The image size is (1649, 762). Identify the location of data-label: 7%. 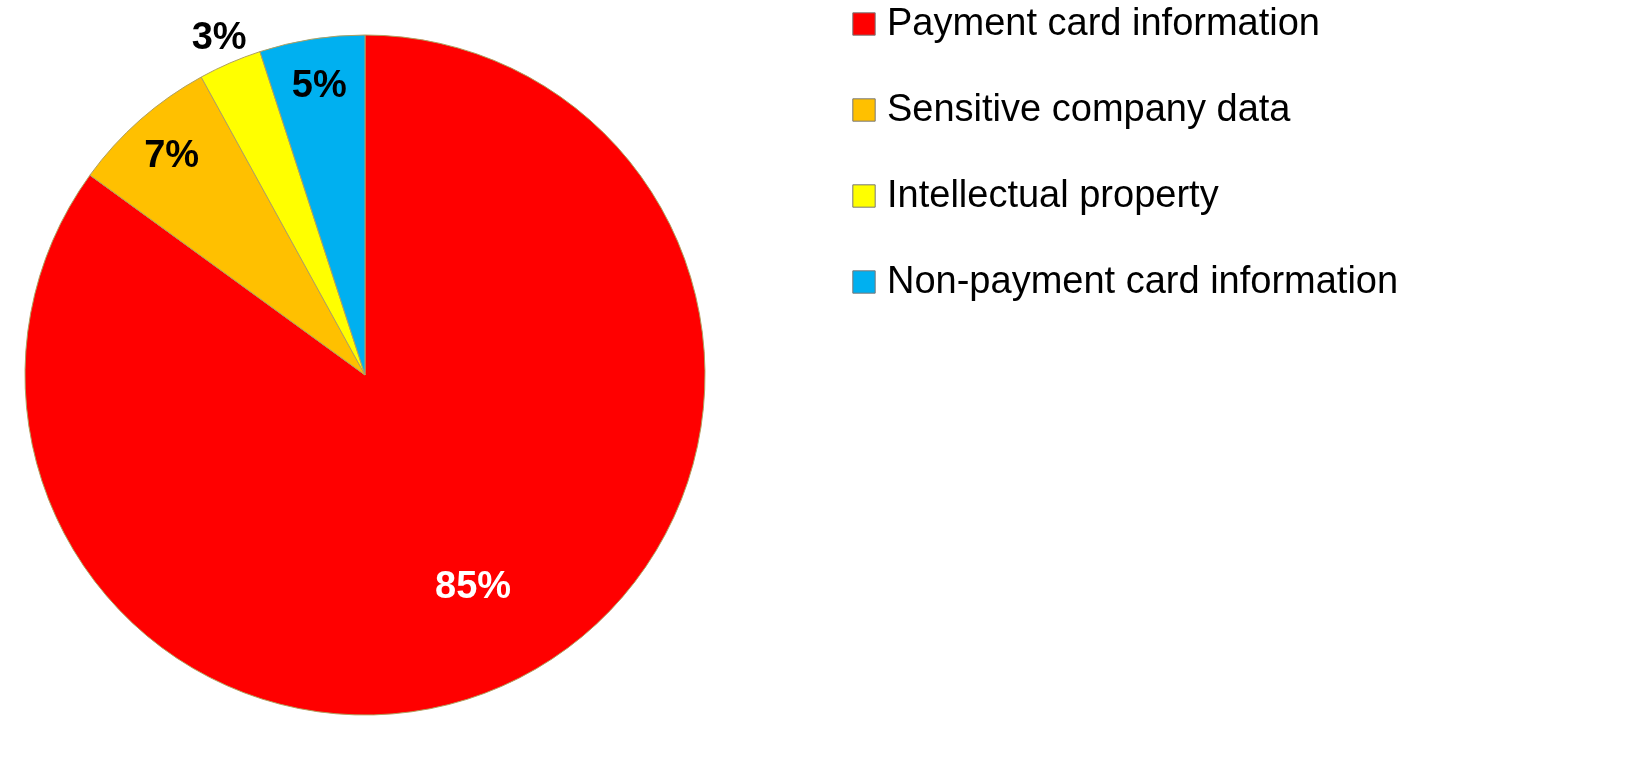
(172, 153).